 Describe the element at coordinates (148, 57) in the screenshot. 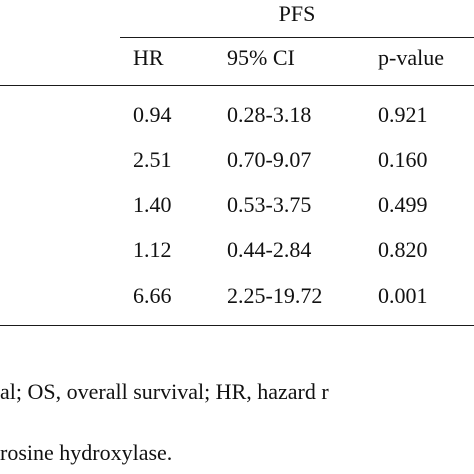

I see `column-header-hr: HR` at that location.